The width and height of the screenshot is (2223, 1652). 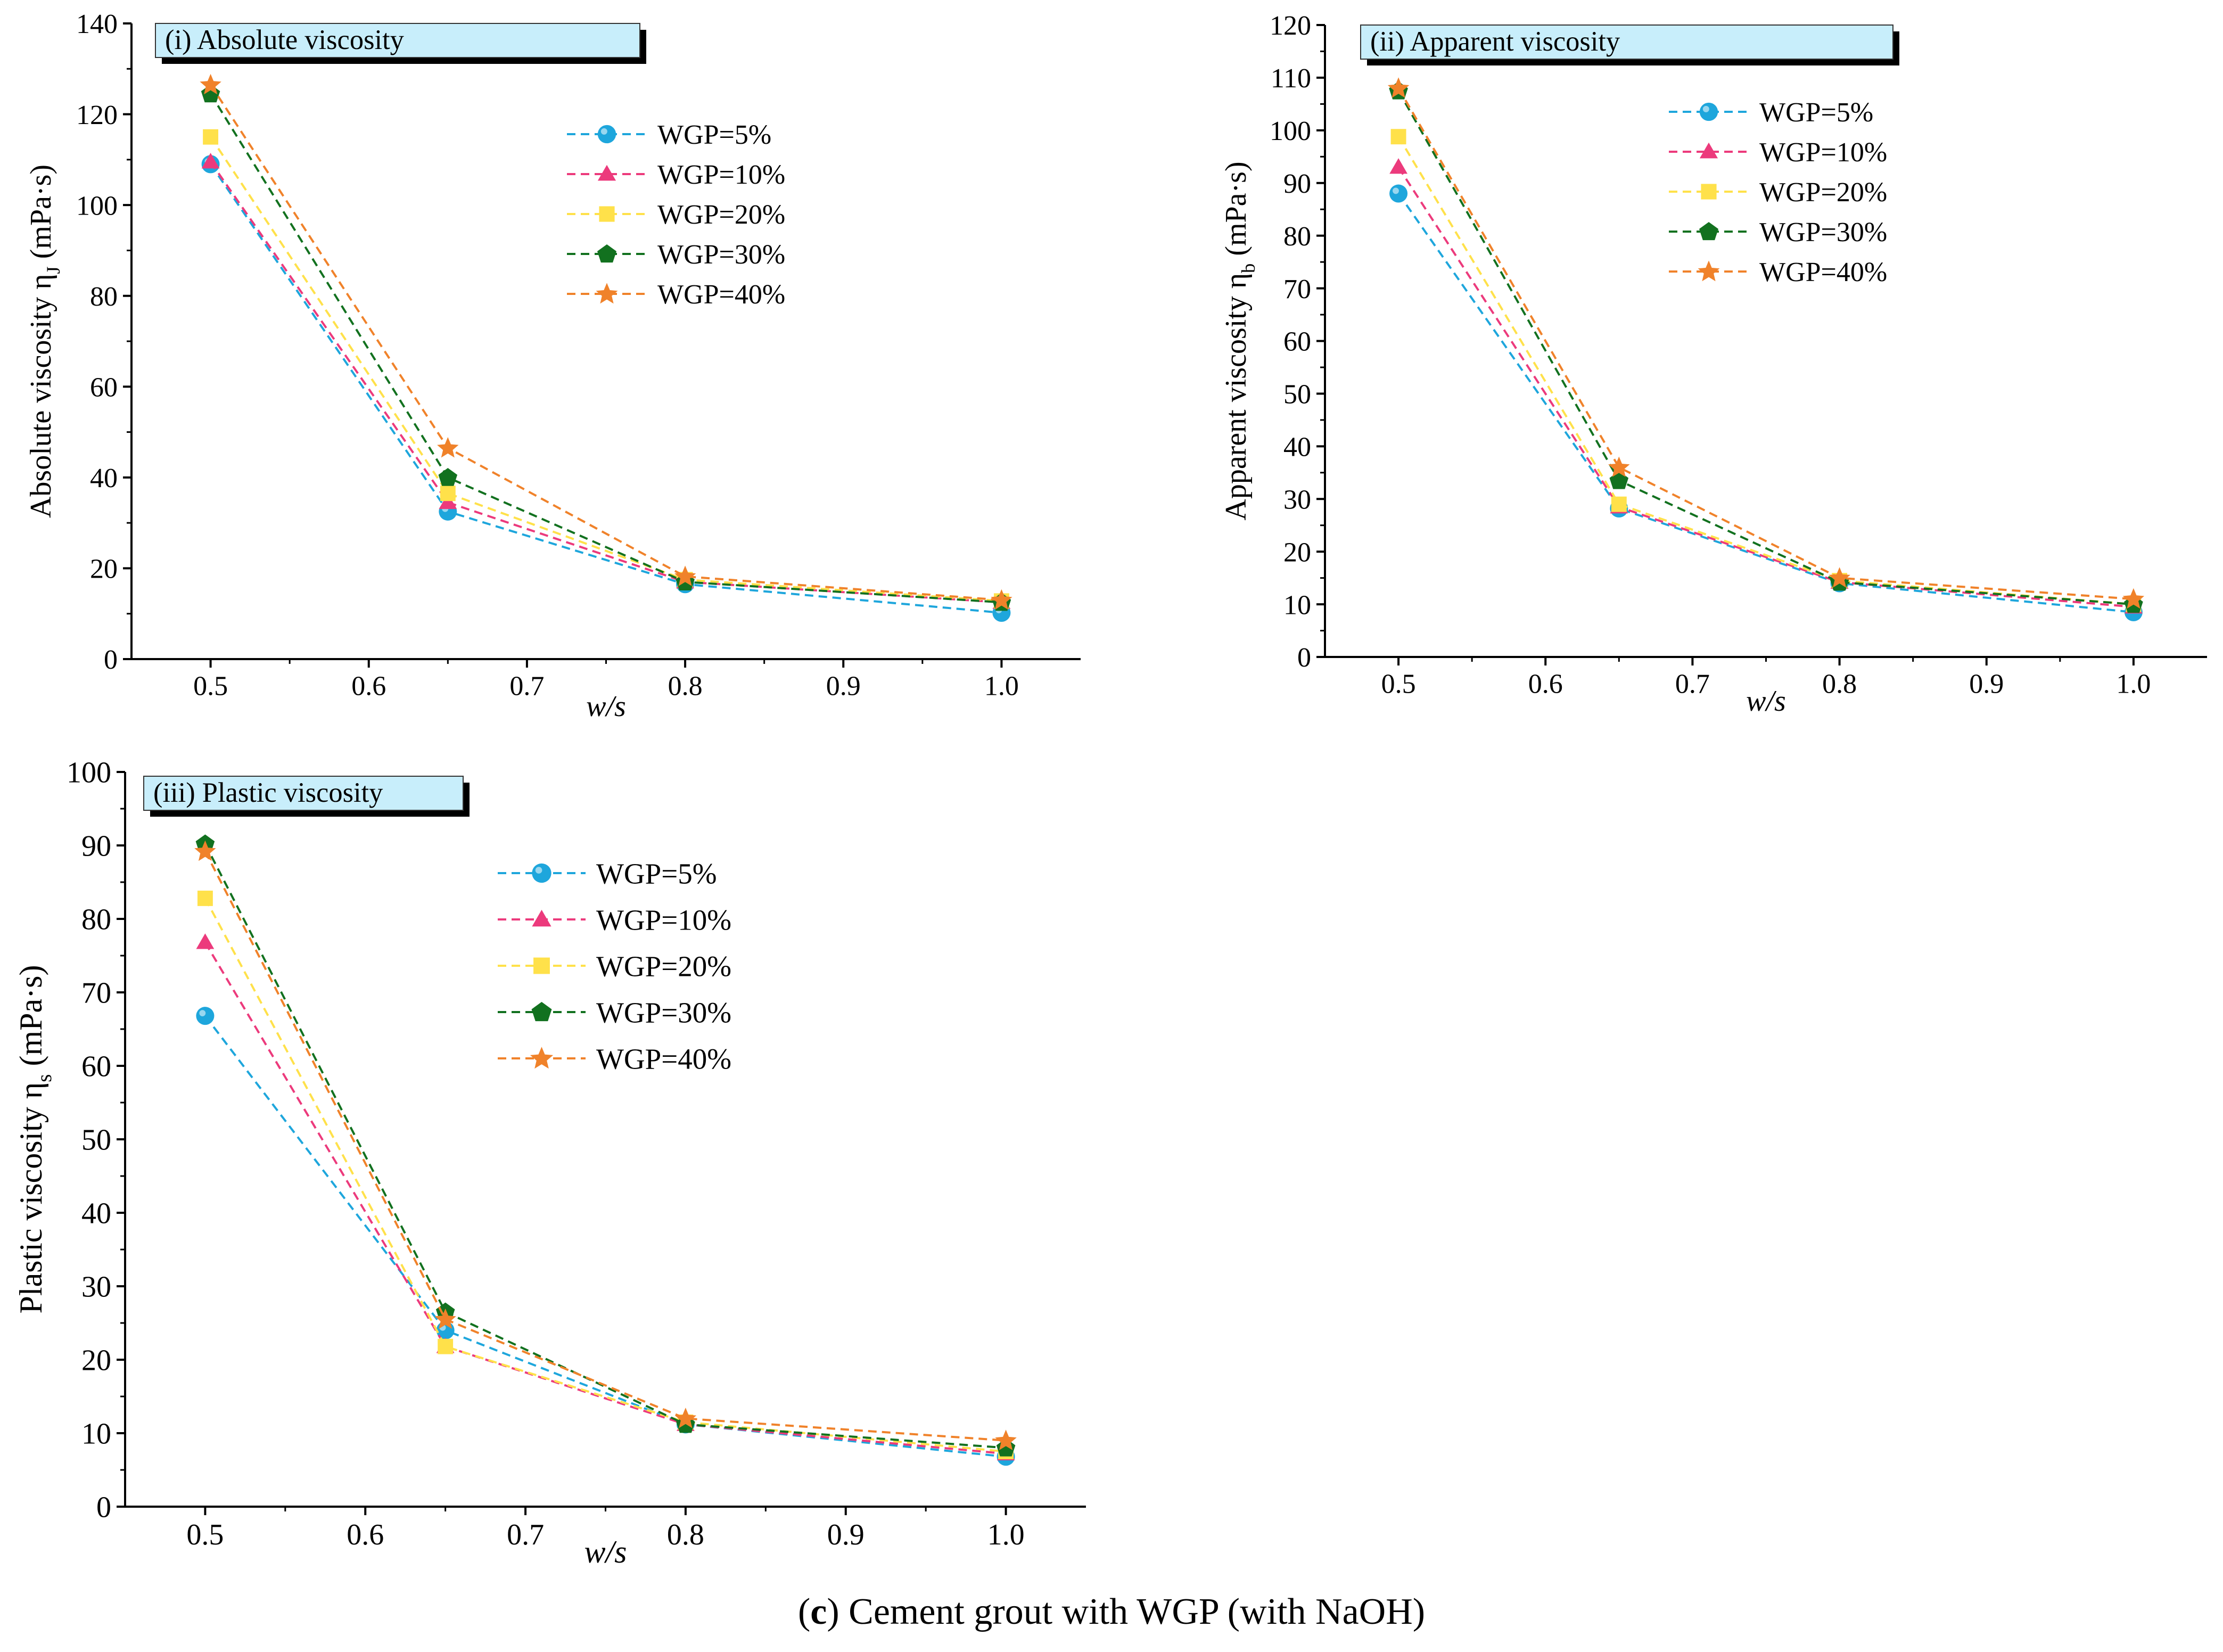 What do you see at coordinates (97, 115) in the screenshot?
I see `y-tick-label: 120` at bounding box center [97, 115].